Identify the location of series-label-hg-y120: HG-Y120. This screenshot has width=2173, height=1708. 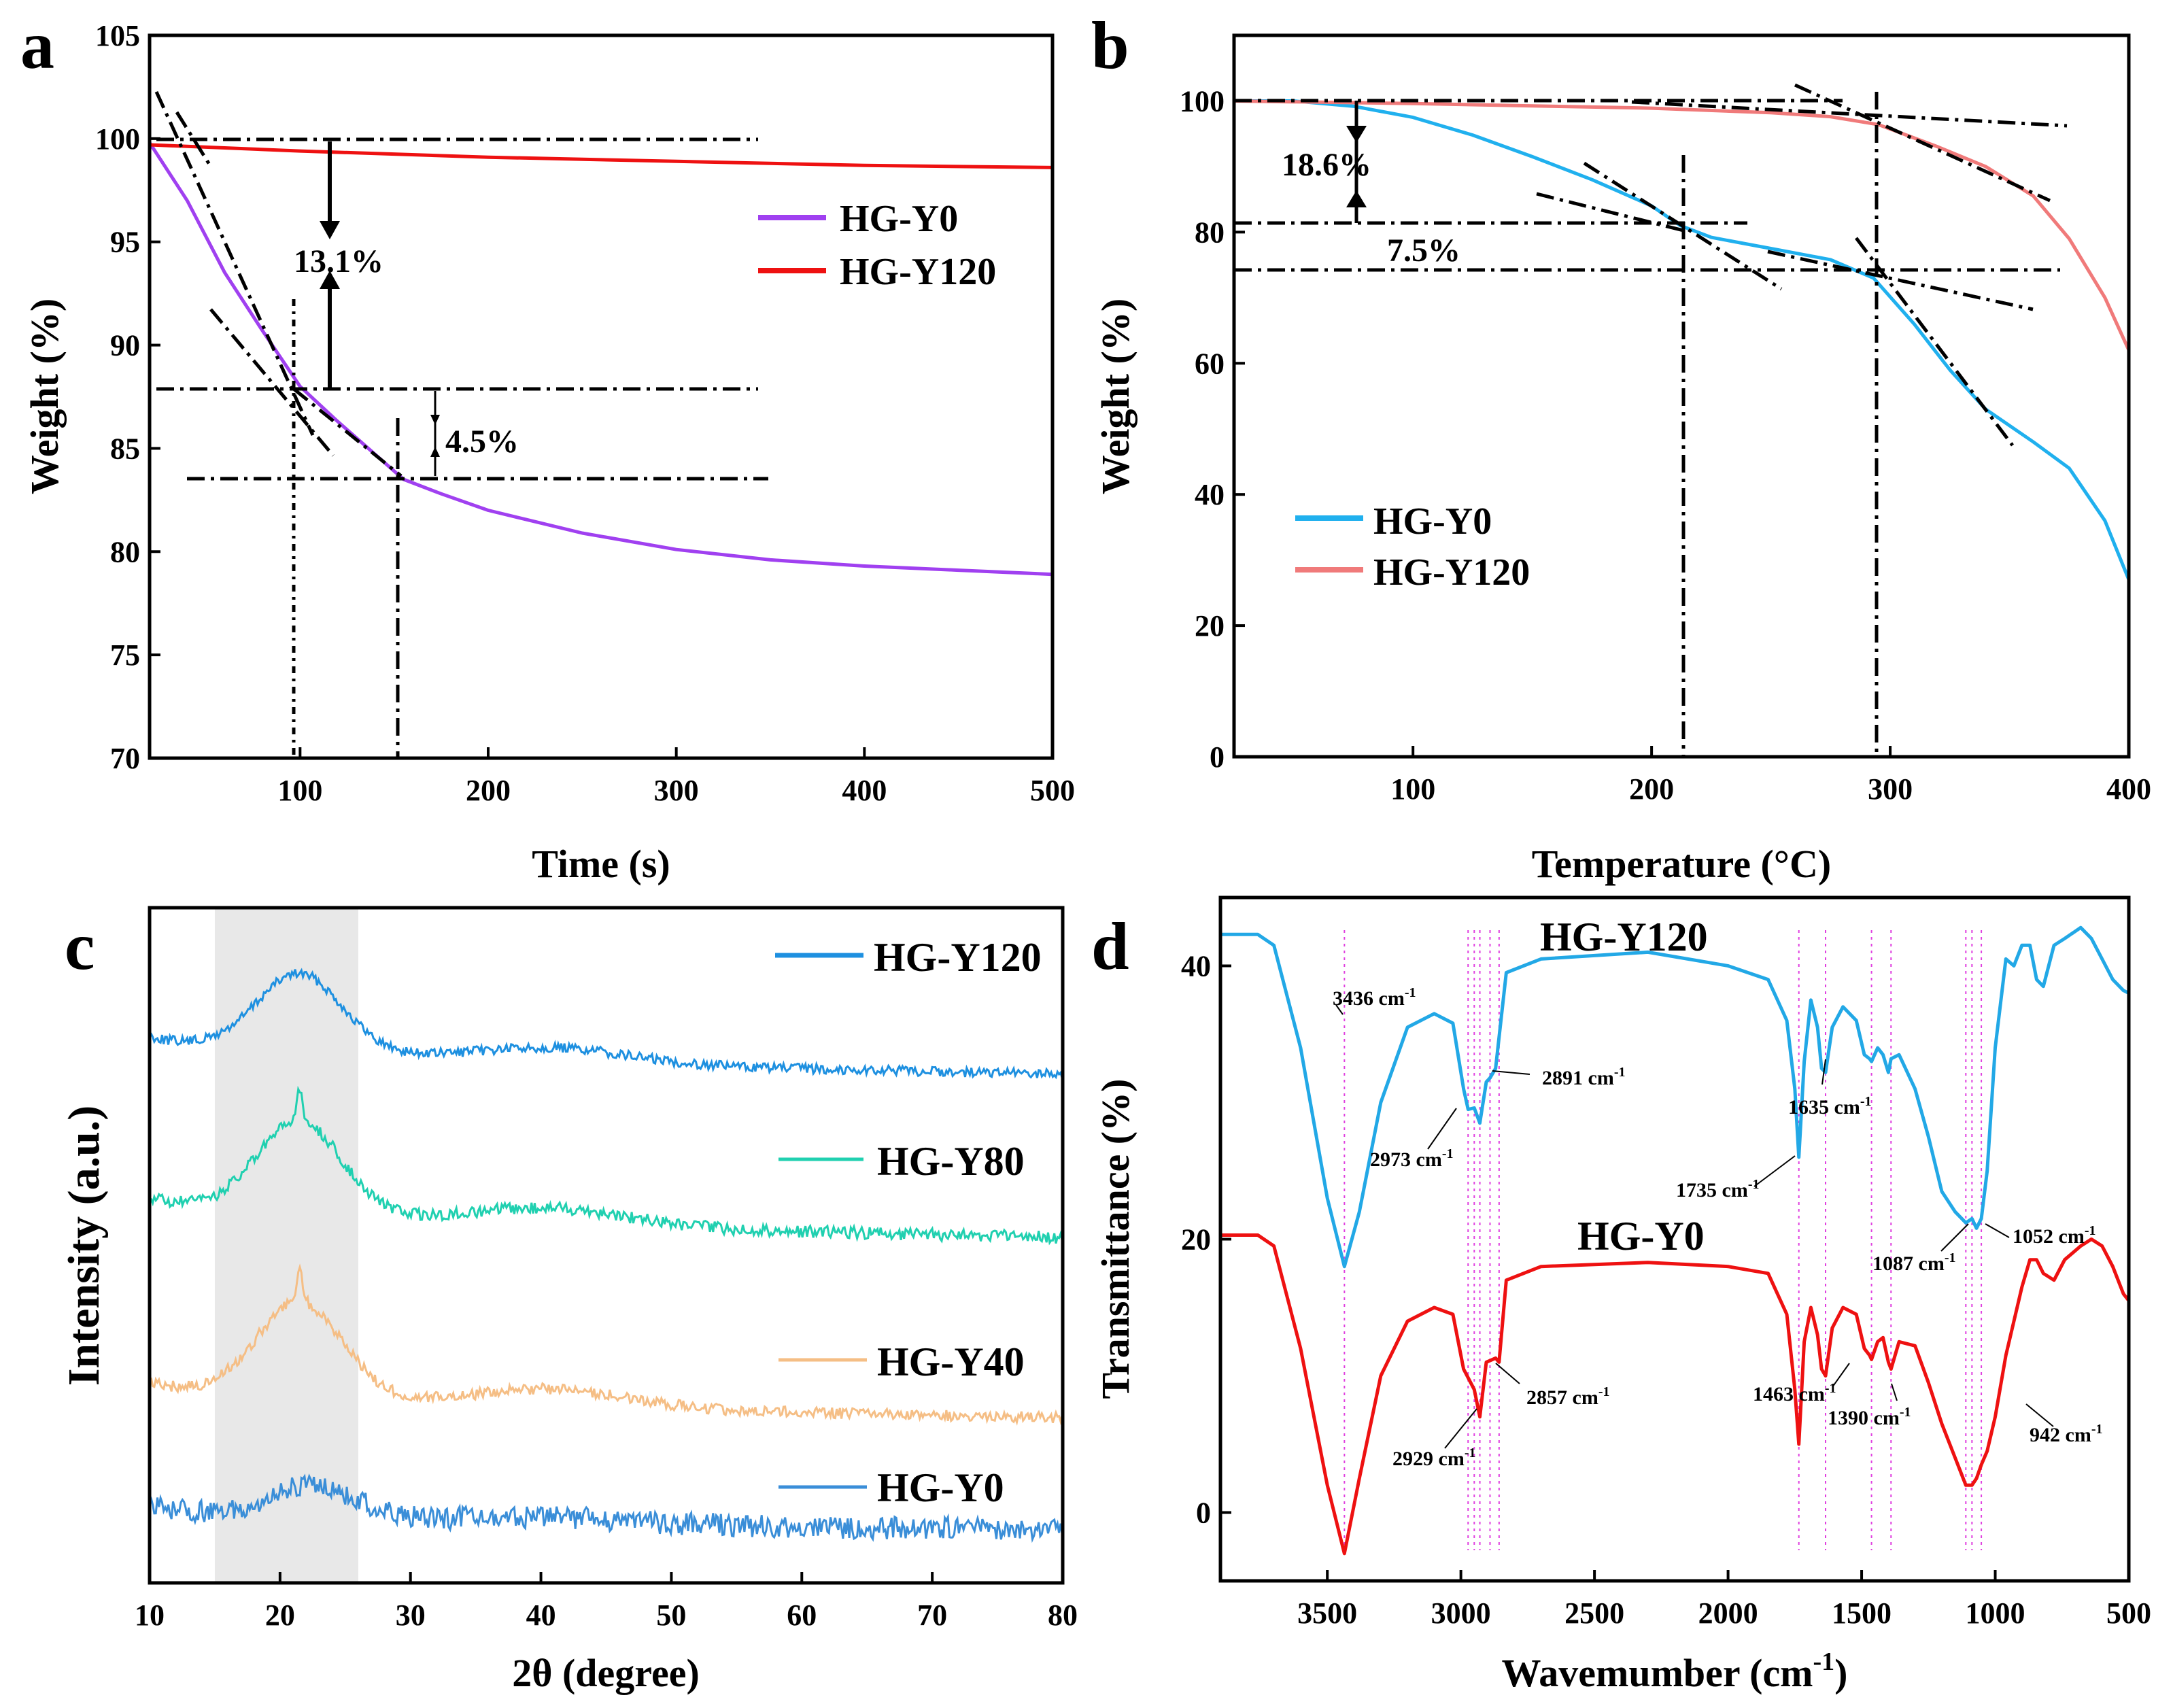
(1624, 937).